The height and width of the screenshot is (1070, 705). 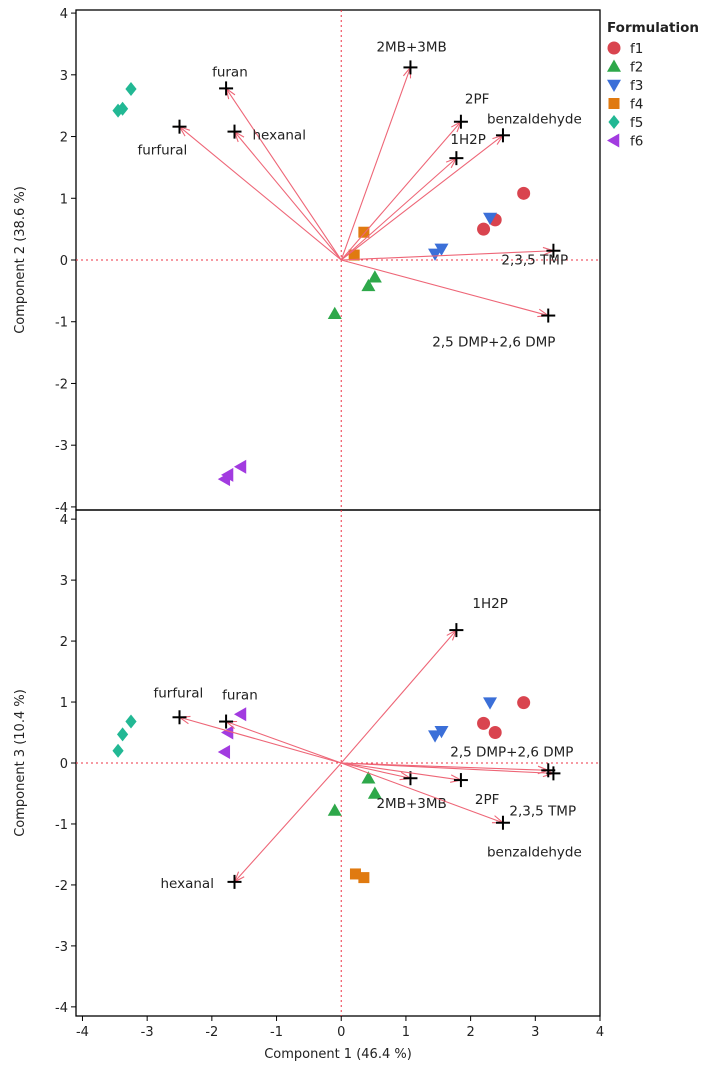 What do you see at coordinates (354, 294) in the screenshot?
I see `series-f2` at bounding box center [354, 294].